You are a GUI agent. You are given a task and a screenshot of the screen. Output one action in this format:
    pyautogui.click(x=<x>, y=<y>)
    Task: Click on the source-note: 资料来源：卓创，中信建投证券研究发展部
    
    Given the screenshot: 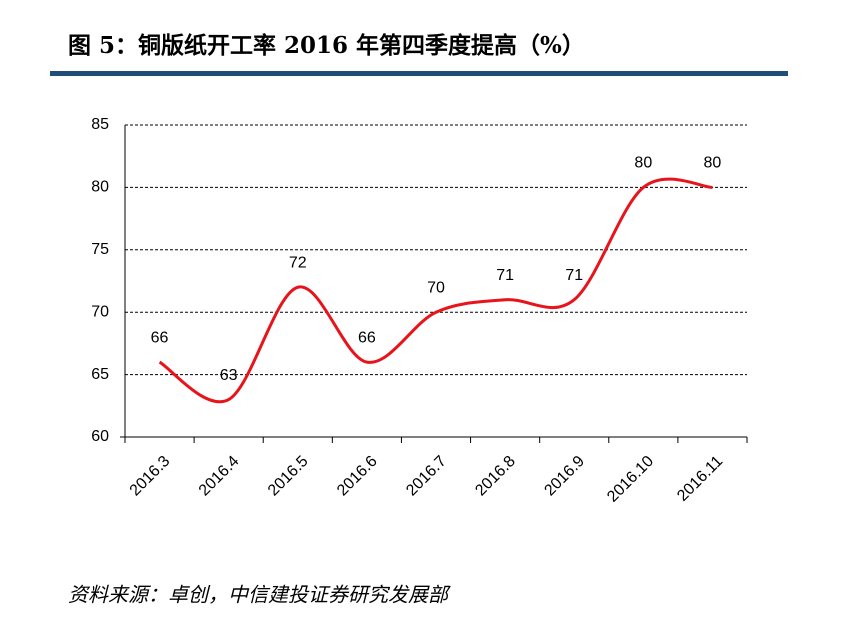 What is the action you would take?
    pyautogui.click(x=259, y=595)
    